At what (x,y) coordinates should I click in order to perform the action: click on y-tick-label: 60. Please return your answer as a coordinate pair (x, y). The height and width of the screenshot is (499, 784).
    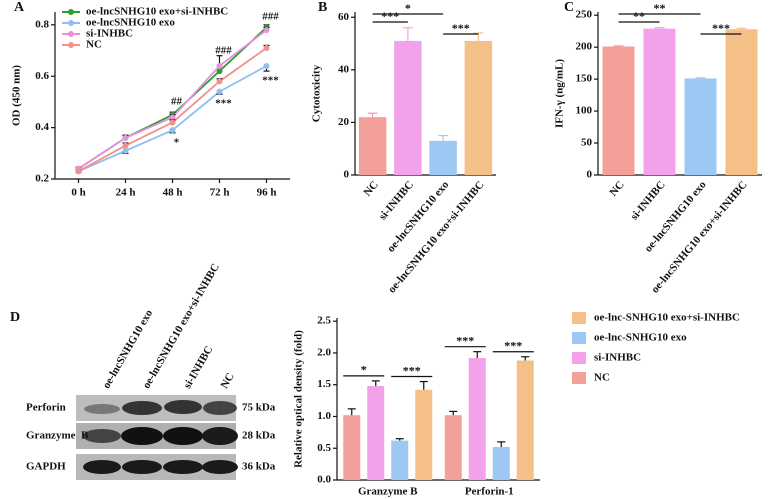
    Looking at the image, I should click on (344, 17).